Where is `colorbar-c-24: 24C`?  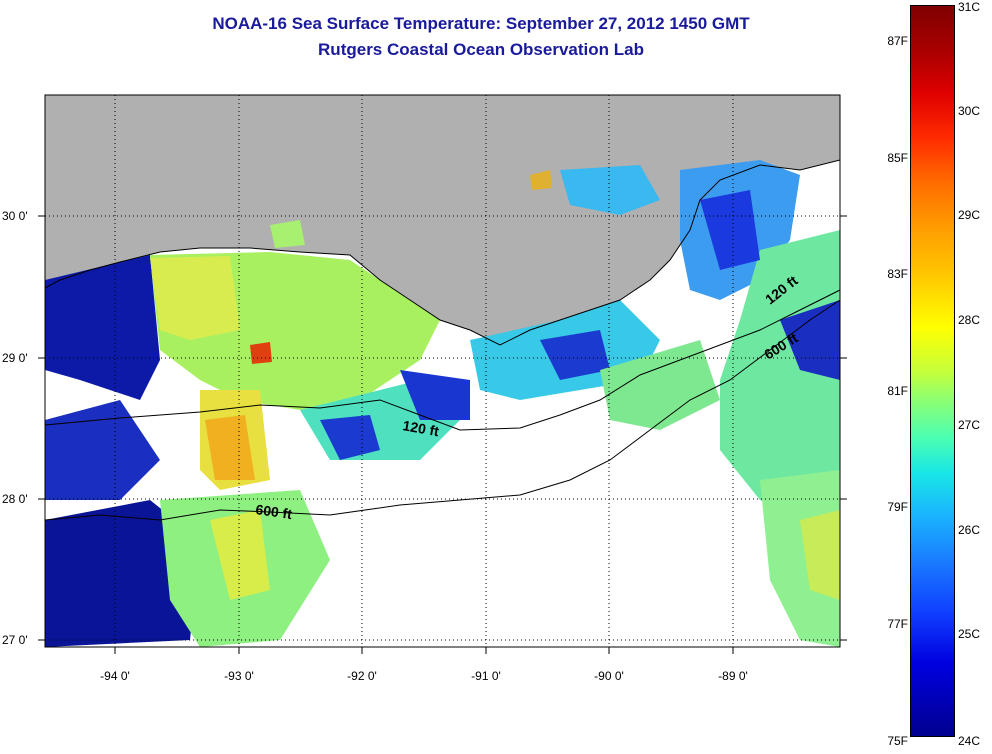
colorbar-c-24: 24C is located at coordinates (969, 741).